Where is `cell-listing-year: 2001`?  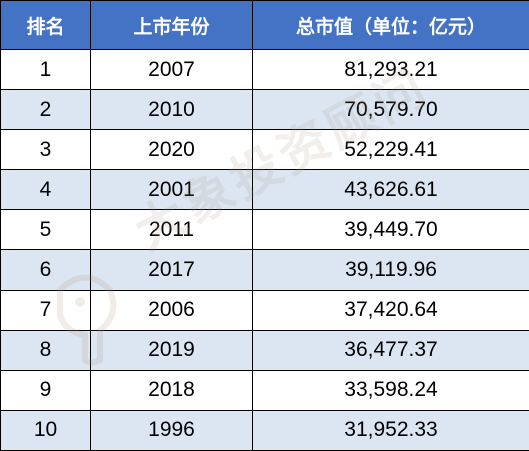 cell-listing-year: 2001 is located at coordinates (171, 190).